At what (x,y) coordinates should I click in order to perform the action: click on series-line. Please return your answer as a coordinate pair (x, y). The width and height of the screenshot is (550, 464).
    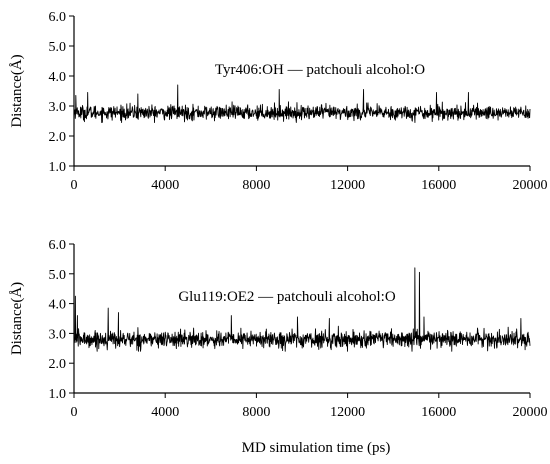
    Looking at the image, I should click on (302, 103).